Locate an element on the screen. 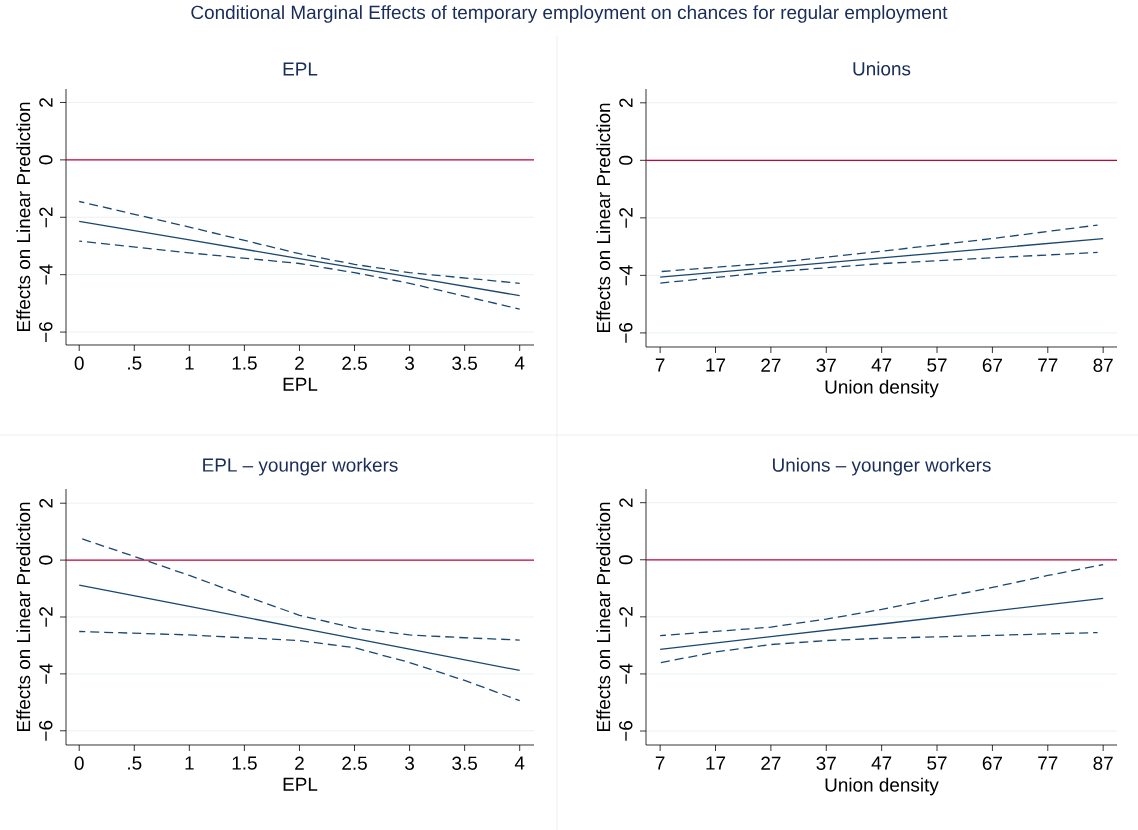  chart-title: Unions is located at coordinates (882, 68).